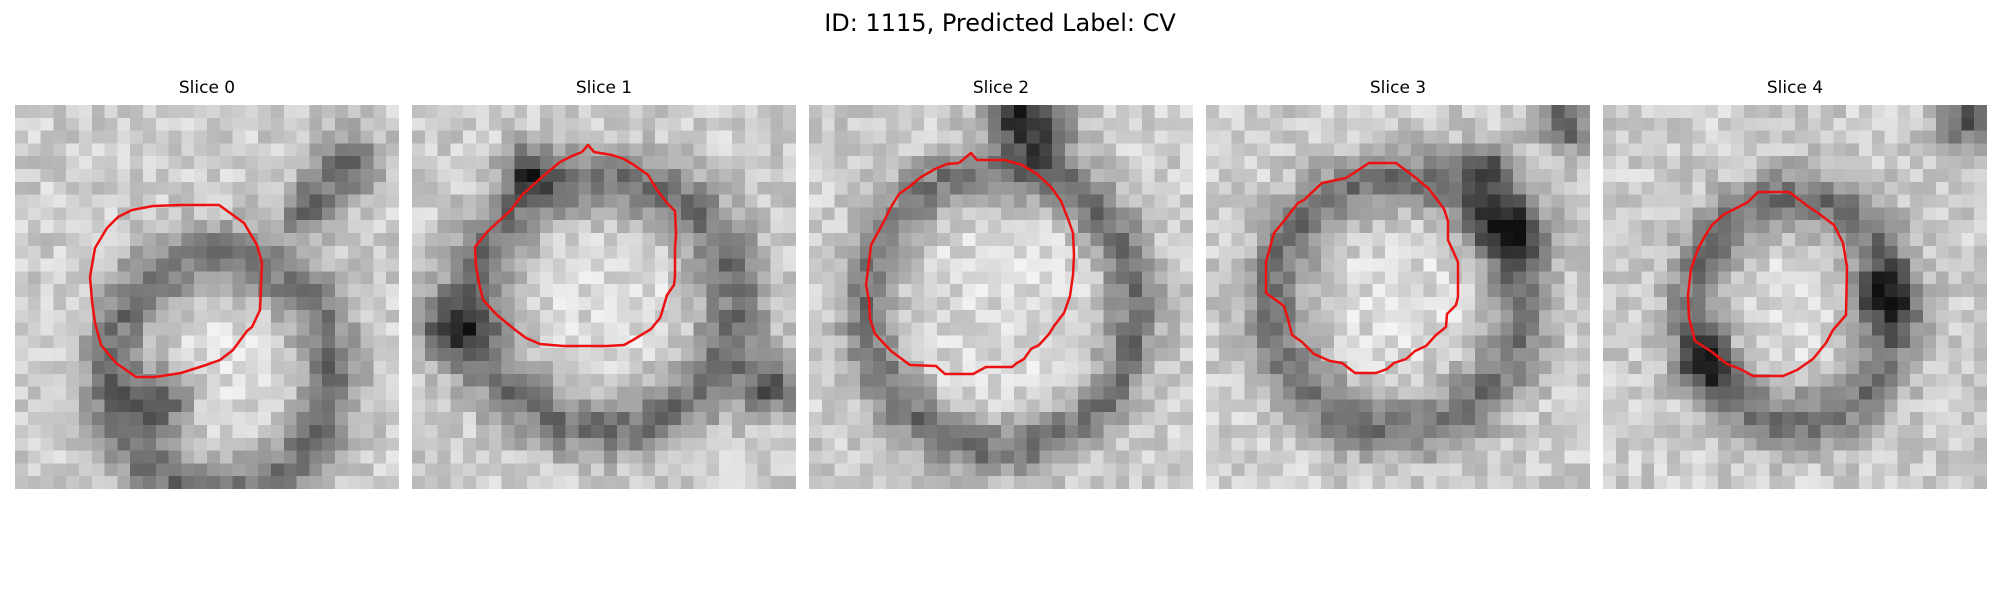  I want to click on slice-title: Slice 2, so click(1001, 88).